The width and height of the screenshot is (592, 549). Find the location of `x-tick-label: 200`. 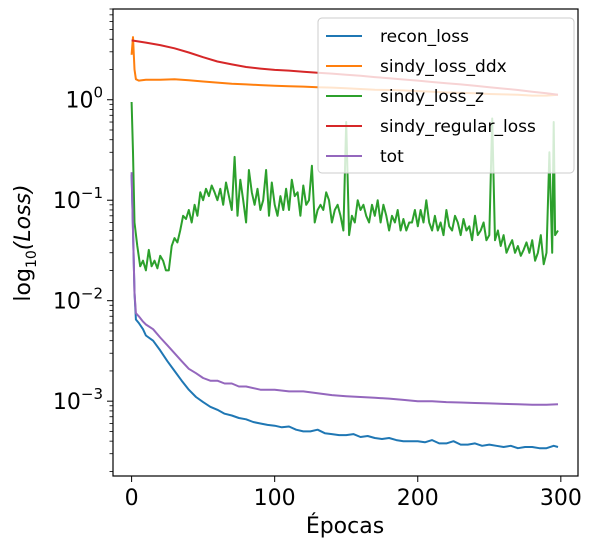

x-tick-label: 200 is located at coordinates (418, 498).